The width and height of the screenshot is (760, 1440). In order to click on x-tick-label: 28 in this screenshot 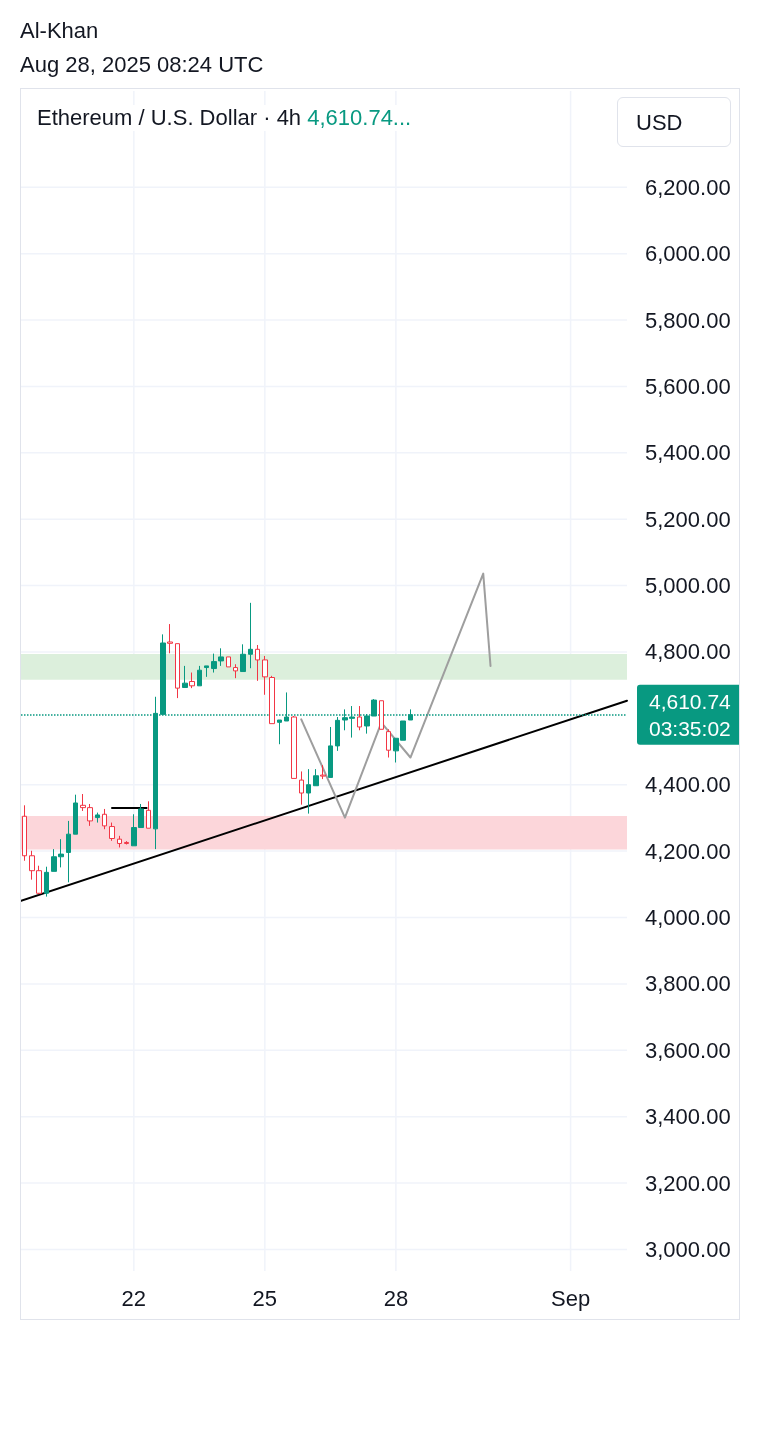, I will do `click(396, 1298)`.